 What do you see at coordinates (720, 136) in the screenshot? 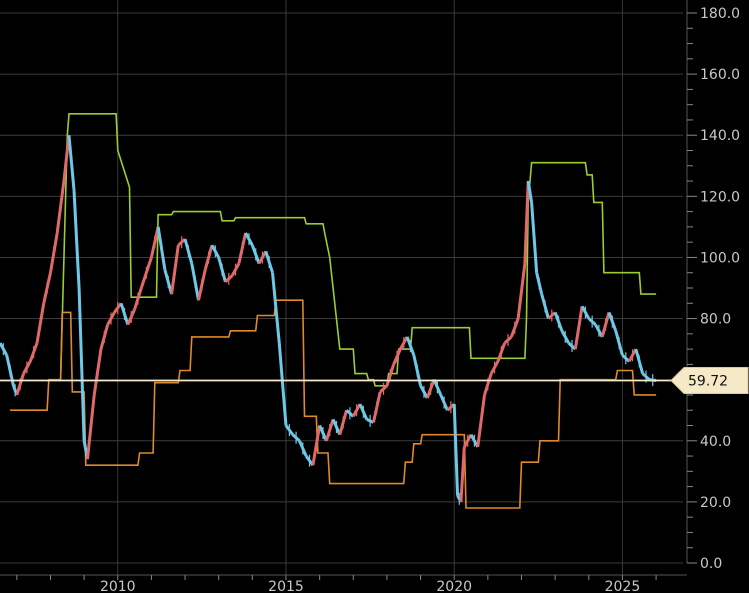
I see `y-tick-label: 140.0` at bounding box center [720, 136].